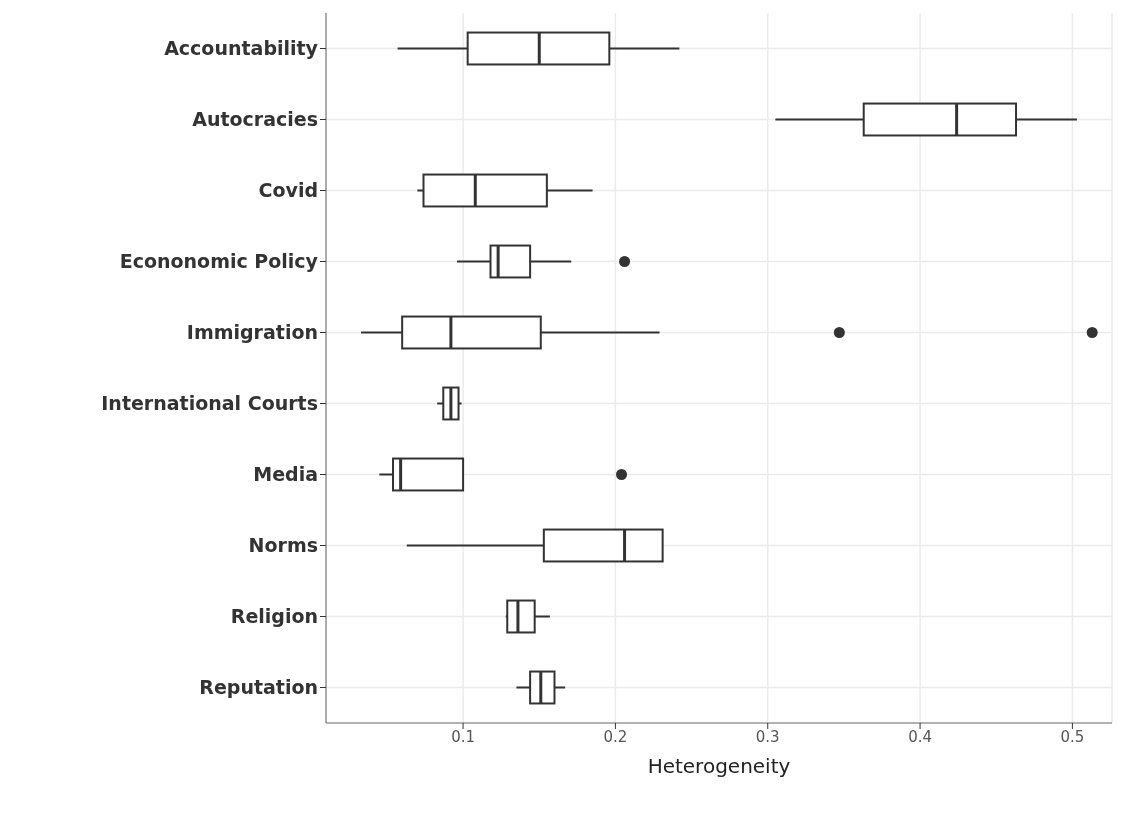 This screenshot has width=1126, height=835. Describe the element at coordinates (285, 474) in the screenshot. I see `y-tick-label: Media` at that location.